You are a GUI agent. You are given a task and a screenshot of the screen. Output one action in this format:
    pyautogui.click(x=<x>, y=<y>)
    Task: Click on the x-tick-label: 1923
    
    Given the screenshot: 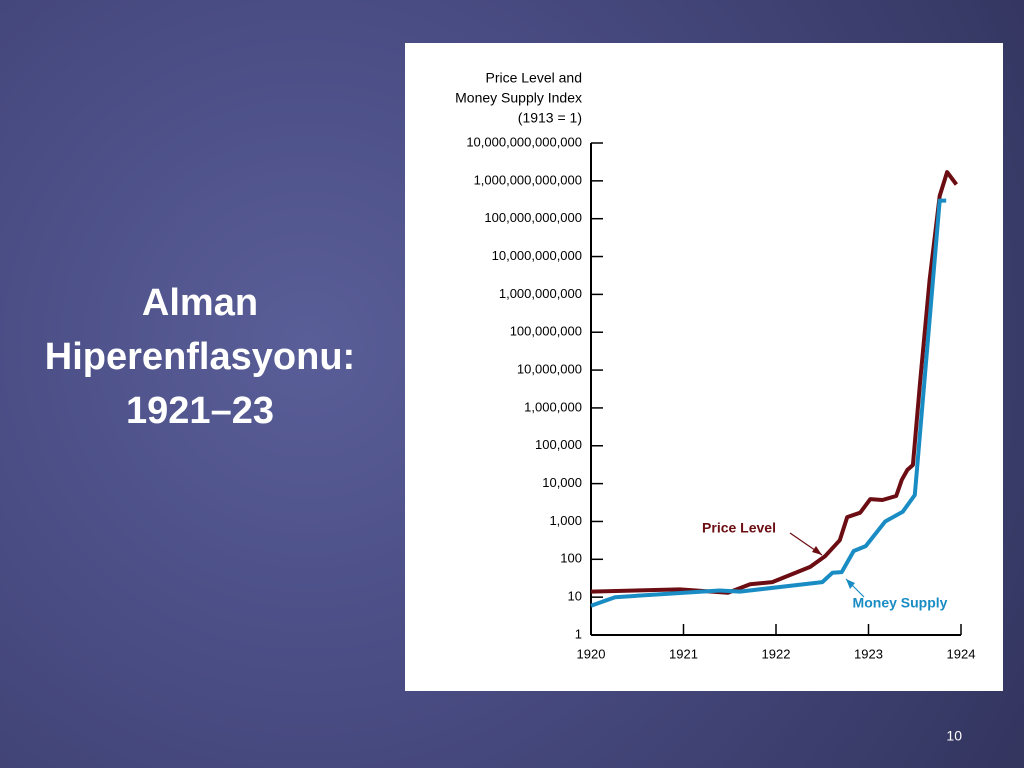 What is the action you would take?
    pyautogui.click(x=868, y=653)
    